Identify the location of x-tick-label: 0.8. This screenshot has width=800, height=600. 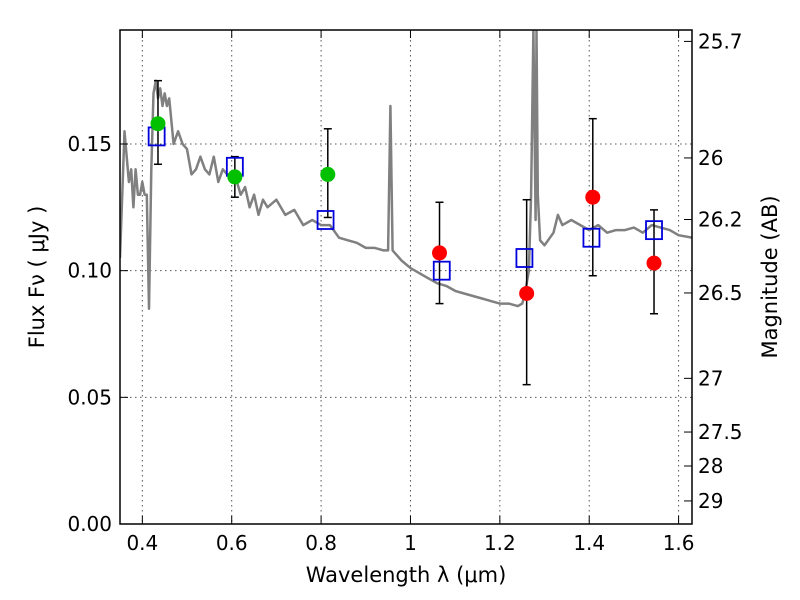
(321, 543).